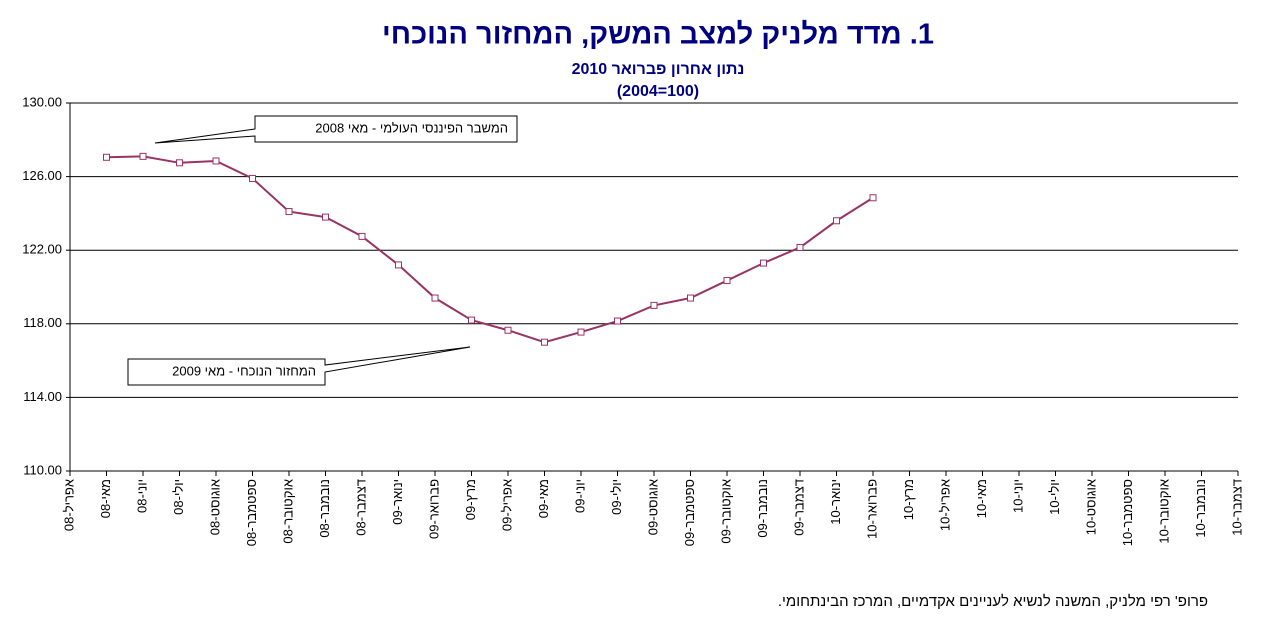  I want to click on x-tick-label: יולי-08, so click(178, 497).